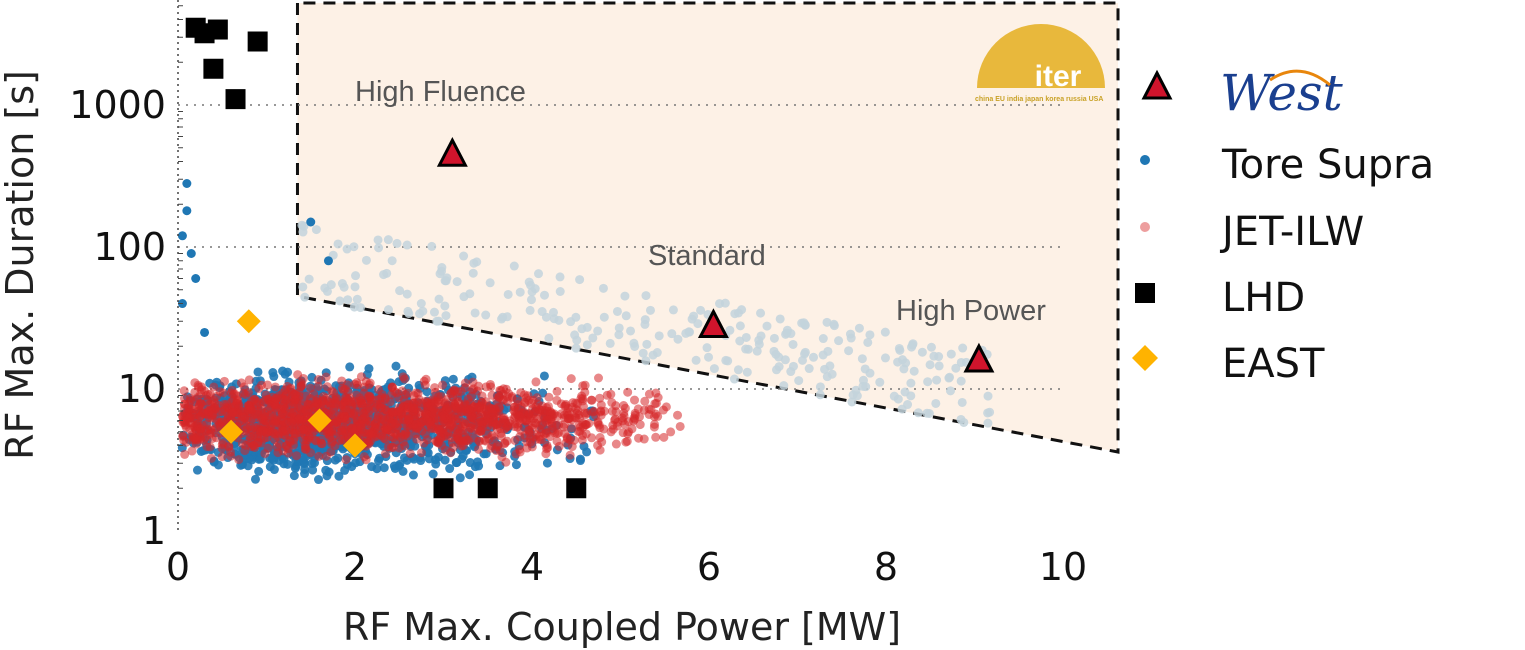  Describe the element at coordinates (248, 321) in the screenshot. I see `east-point` at that location.